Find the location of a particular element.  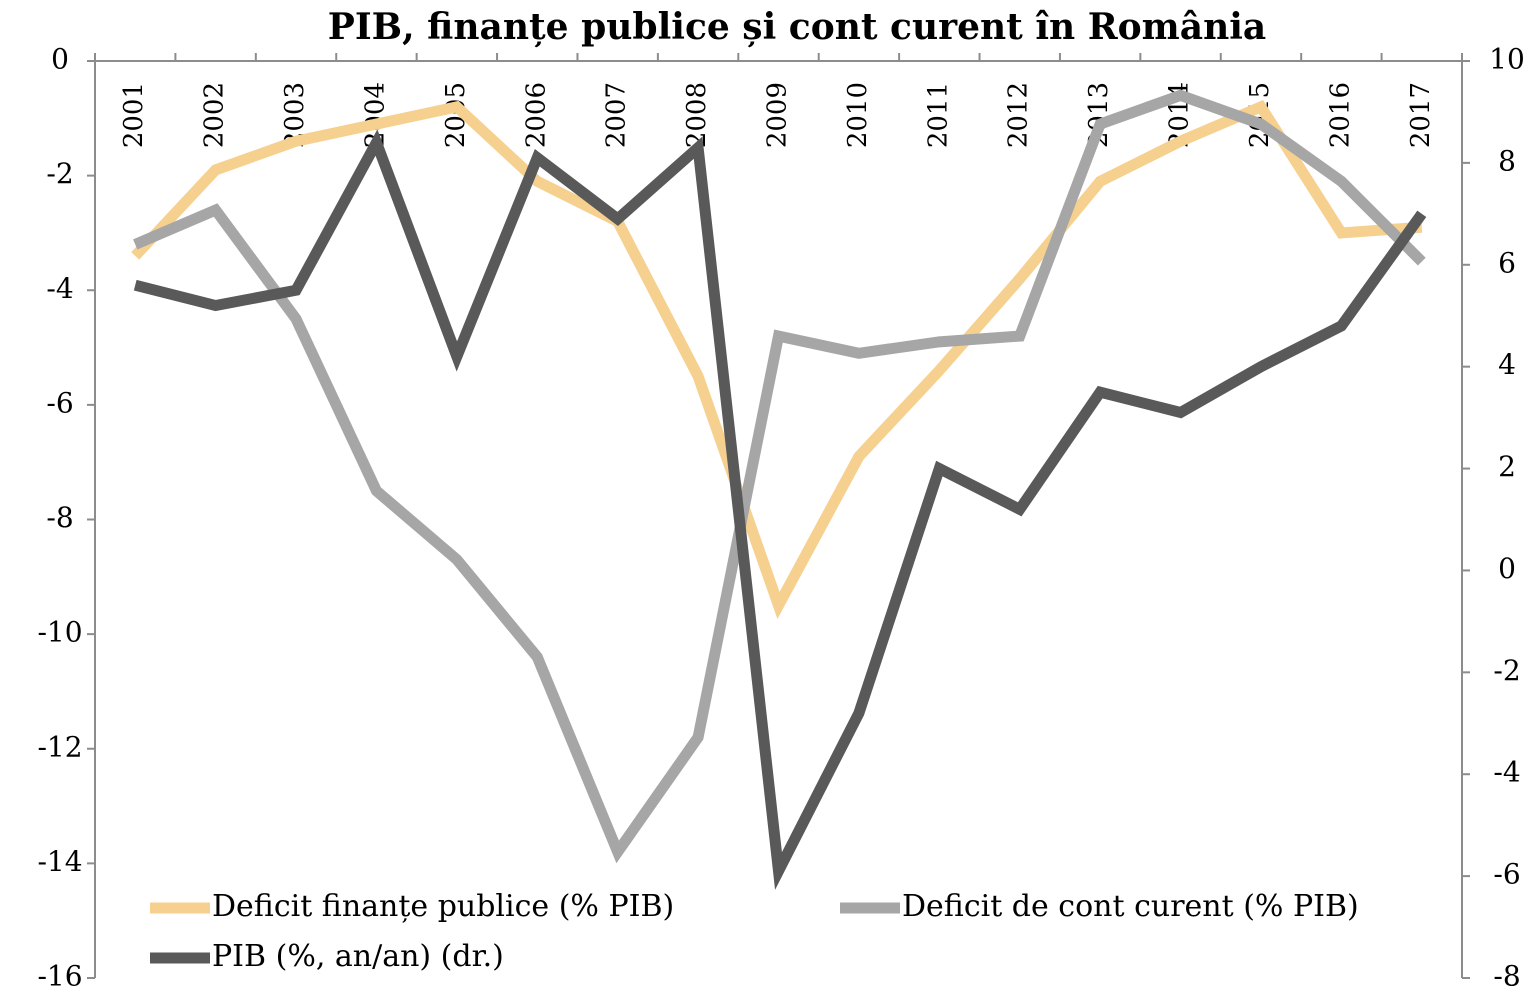

x-tick-label: 2001 is located at coordinates (134, 115).